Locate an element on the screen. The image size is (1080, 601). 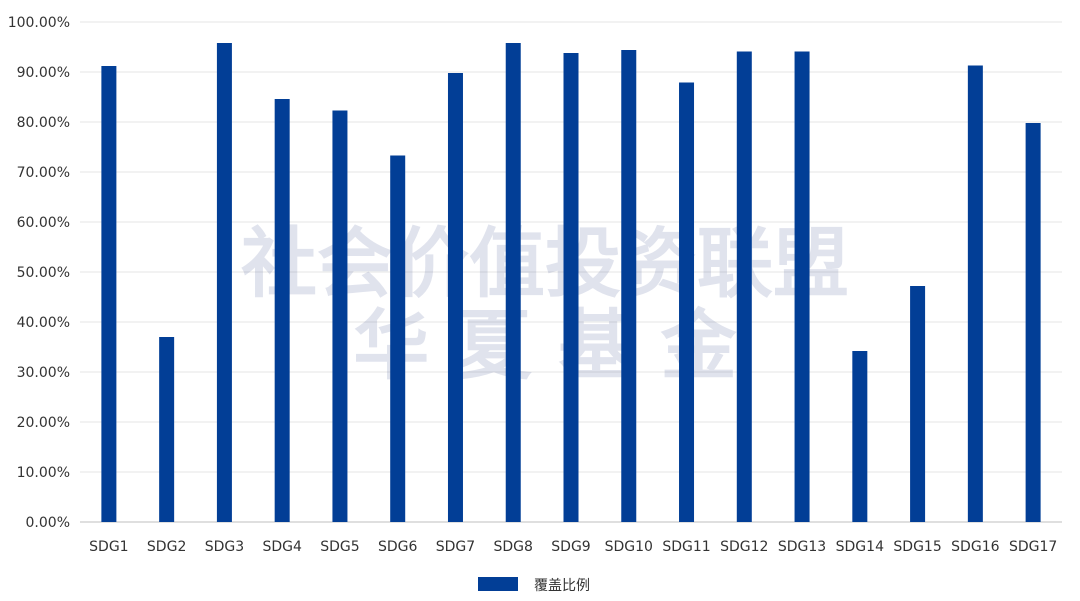
x-category-label: SDG10 is located at coordinates (629, 547).